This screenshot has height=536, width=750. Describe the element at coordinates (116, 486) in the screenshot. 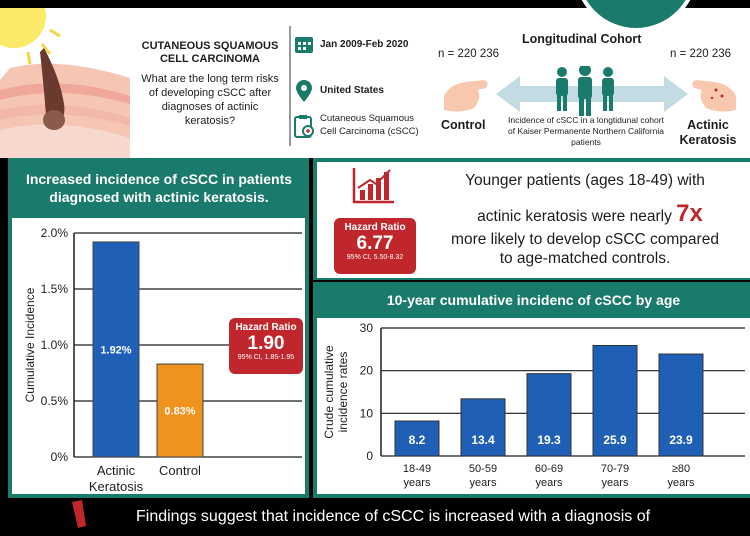

I see `x-tick-label: Keratosis` at that location.